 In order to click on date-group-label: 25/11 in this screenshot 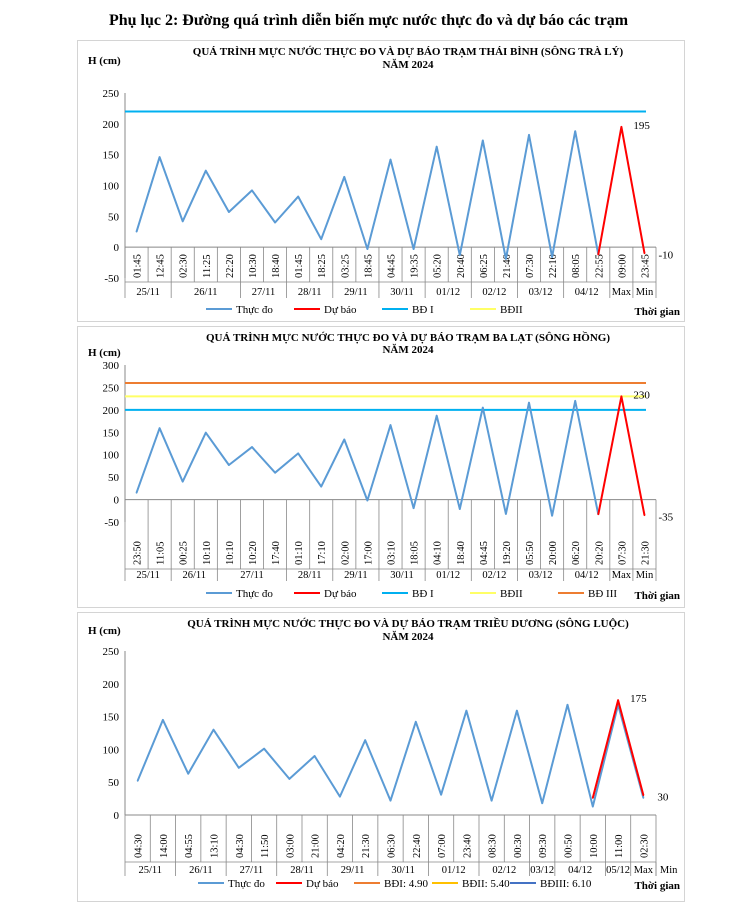, I will do `click(148, 575)`.